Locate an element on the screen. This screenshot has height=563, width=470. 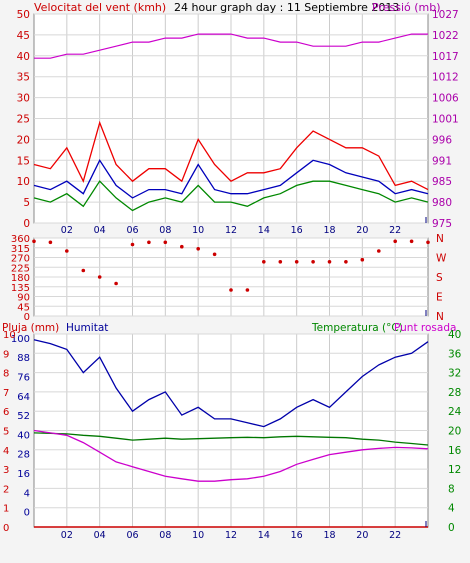
y-tick-wind: 25 is located at coordinates (23, 120).